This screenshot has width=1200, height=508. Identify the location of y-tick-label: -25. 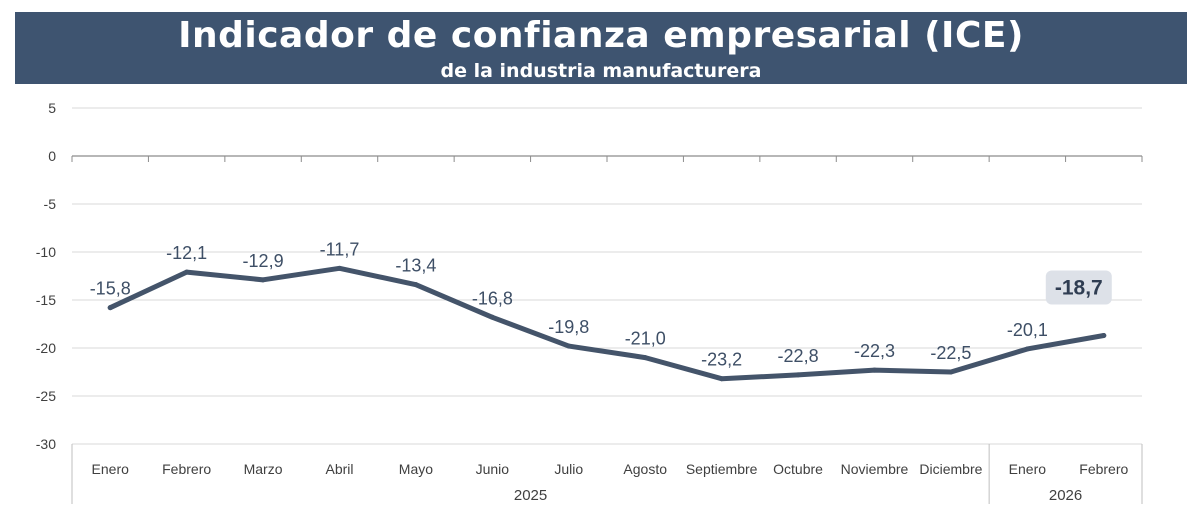
(46, 396).